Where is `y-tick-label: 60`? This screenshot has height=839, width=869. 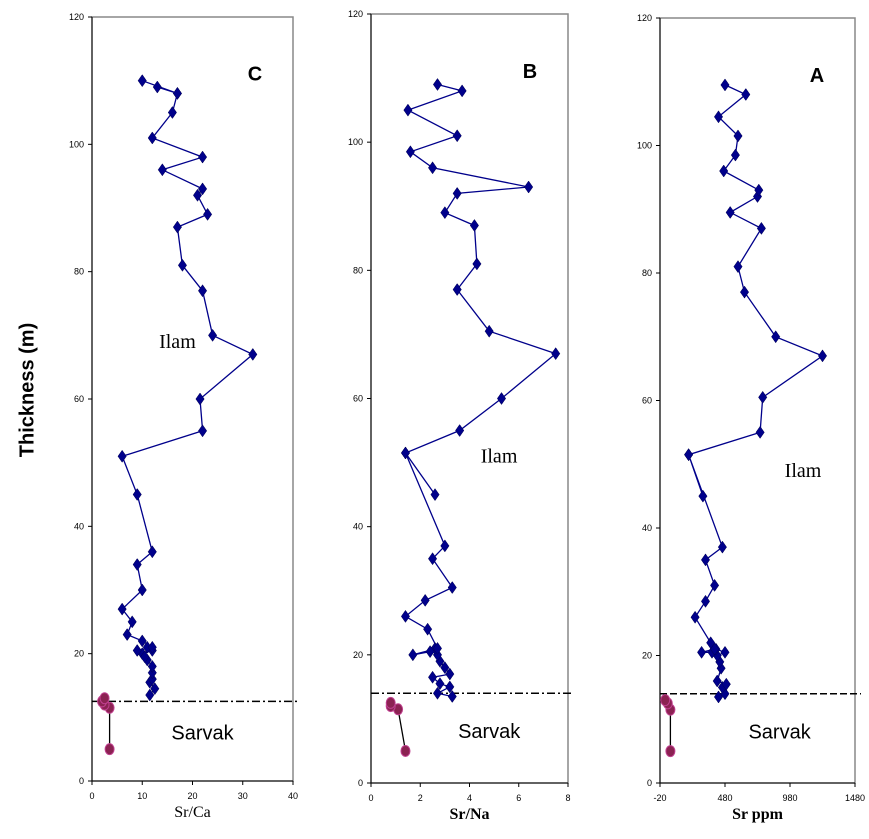
y-tick-label: 60 is located at coordinates (358, 399).